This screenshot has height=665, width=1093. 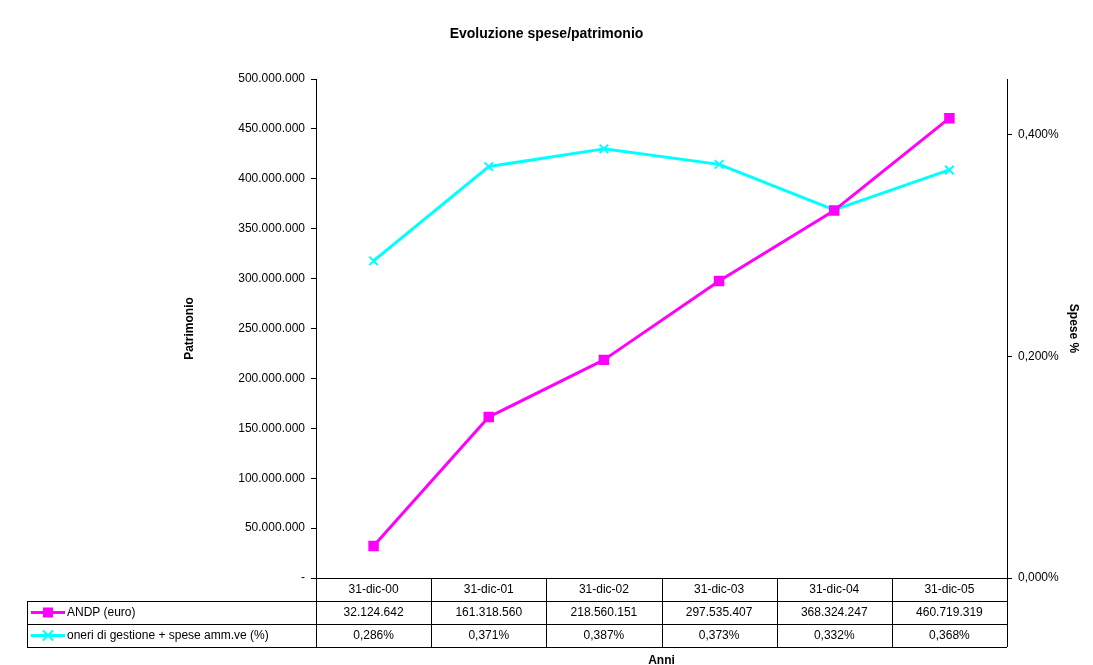 I want to click on y-tick-label: 350.000.000, so click(x=272, y=228).